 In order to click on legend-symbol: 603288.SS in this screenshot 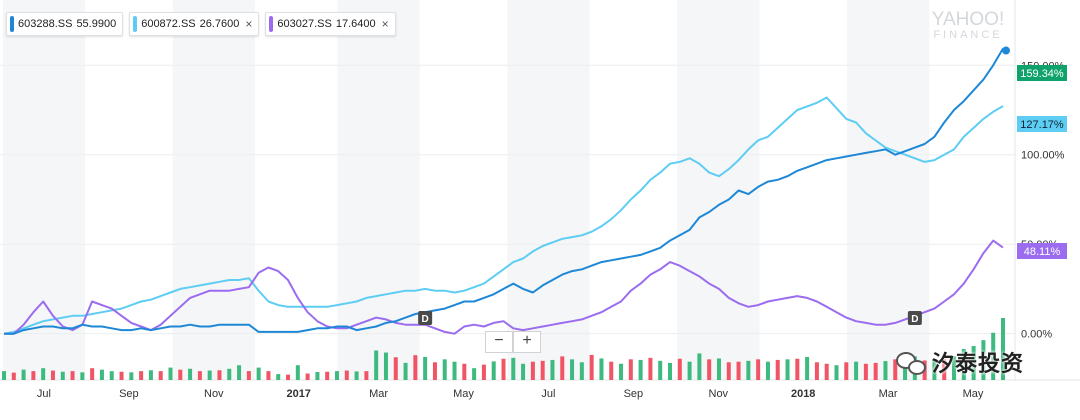, I will do `click(45, 24)`.